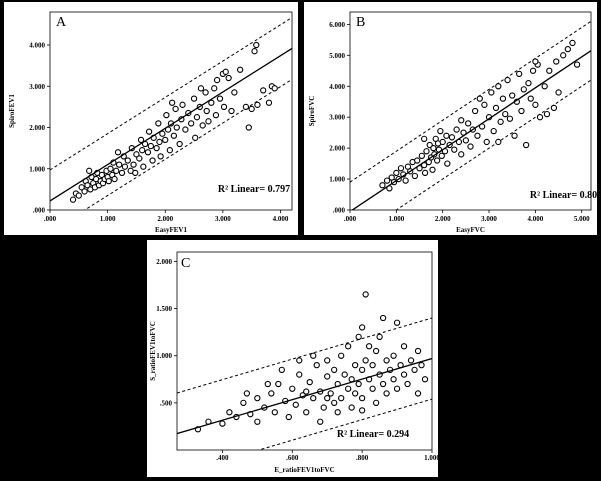  Describe the element at coordinates (582, 219) in the screenshot. I see `x-tick-label-b-5: 5.000` at that location.